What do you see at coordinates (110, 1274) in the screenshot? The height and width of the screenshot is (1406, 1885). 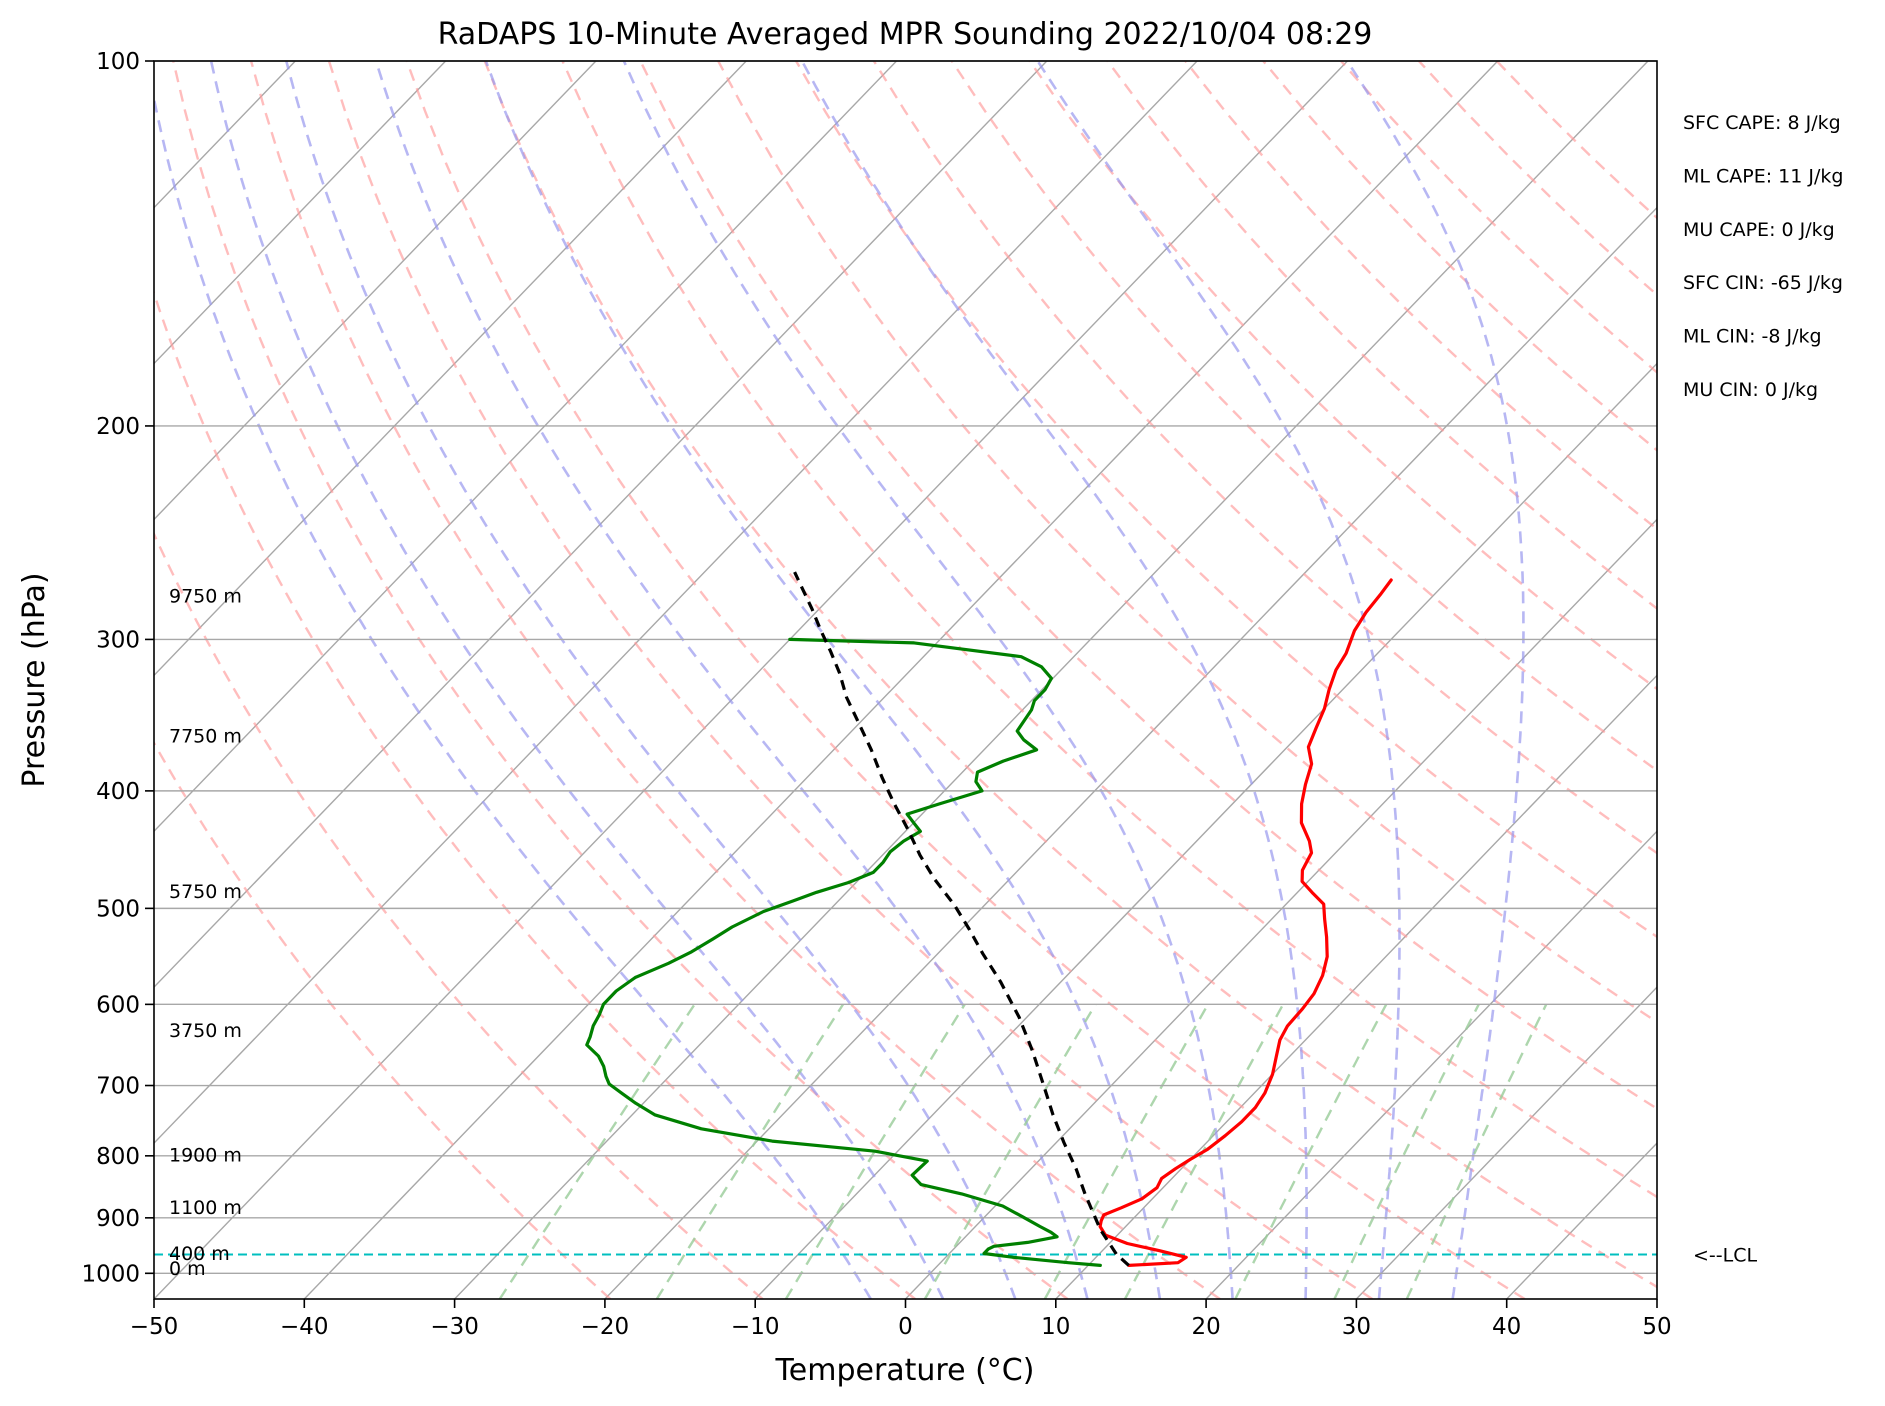 I see `y-tick-label: 1000` at bounding box center [110, 1274].